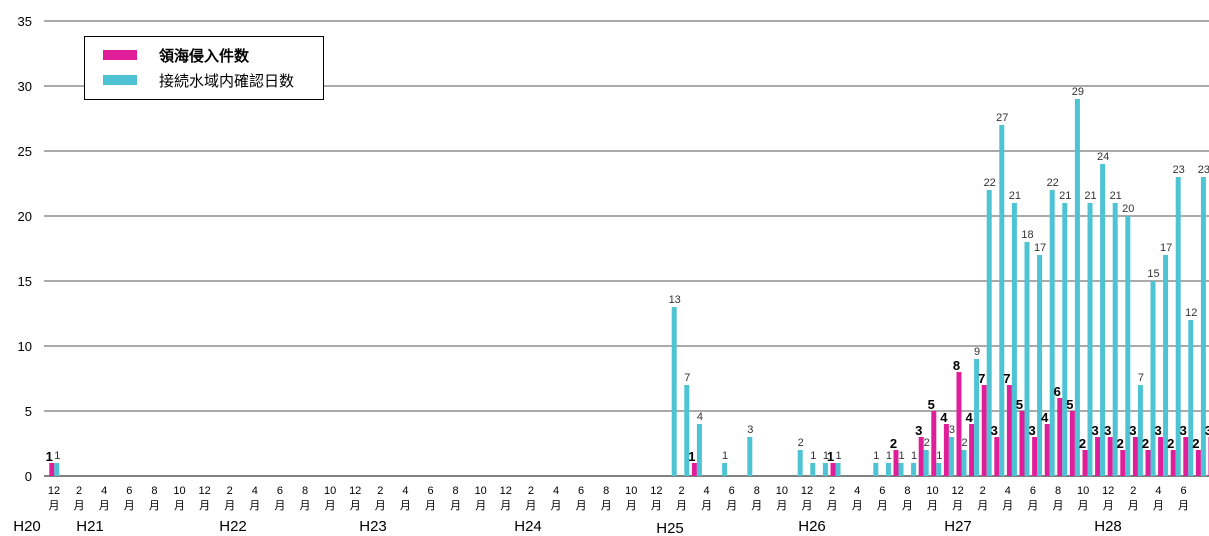 The width and height of the screenshot is (1209, 536). I want to click on legend-swatch-contiguous, so click(120, 80).